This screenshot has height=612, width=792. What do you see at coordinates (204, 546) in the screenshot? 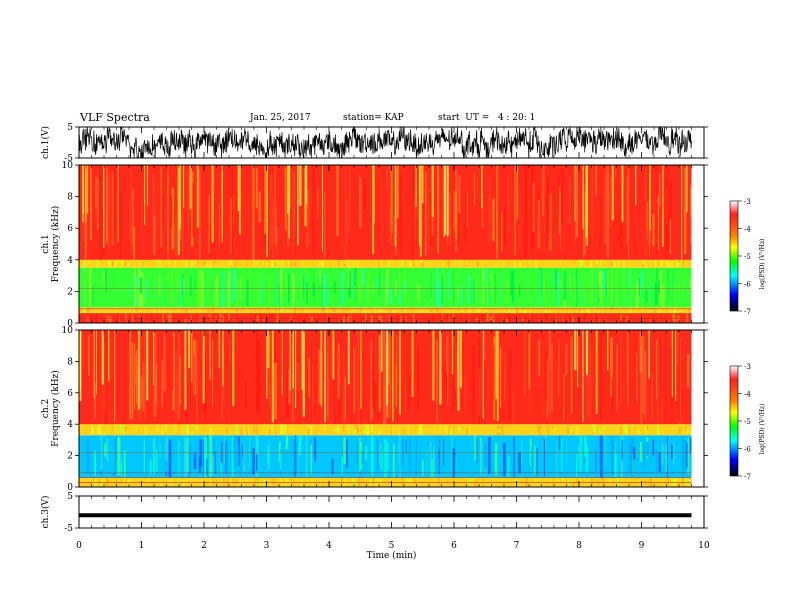
I see `x-tick-label: 2` at bounding box center [204, 546].